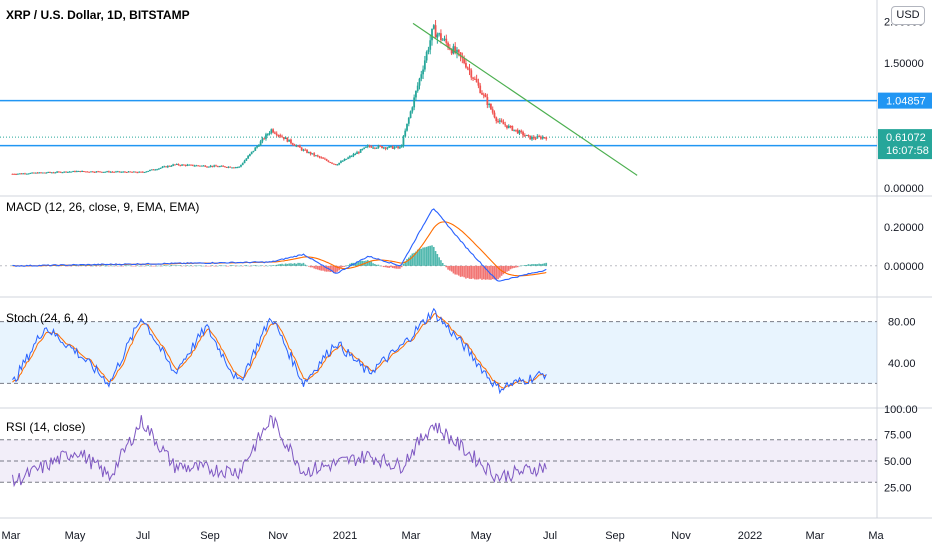  Describe the element at coordinates (898, 462) in the screenshot. I see `rsi-tick-label: 50.00` at that location.